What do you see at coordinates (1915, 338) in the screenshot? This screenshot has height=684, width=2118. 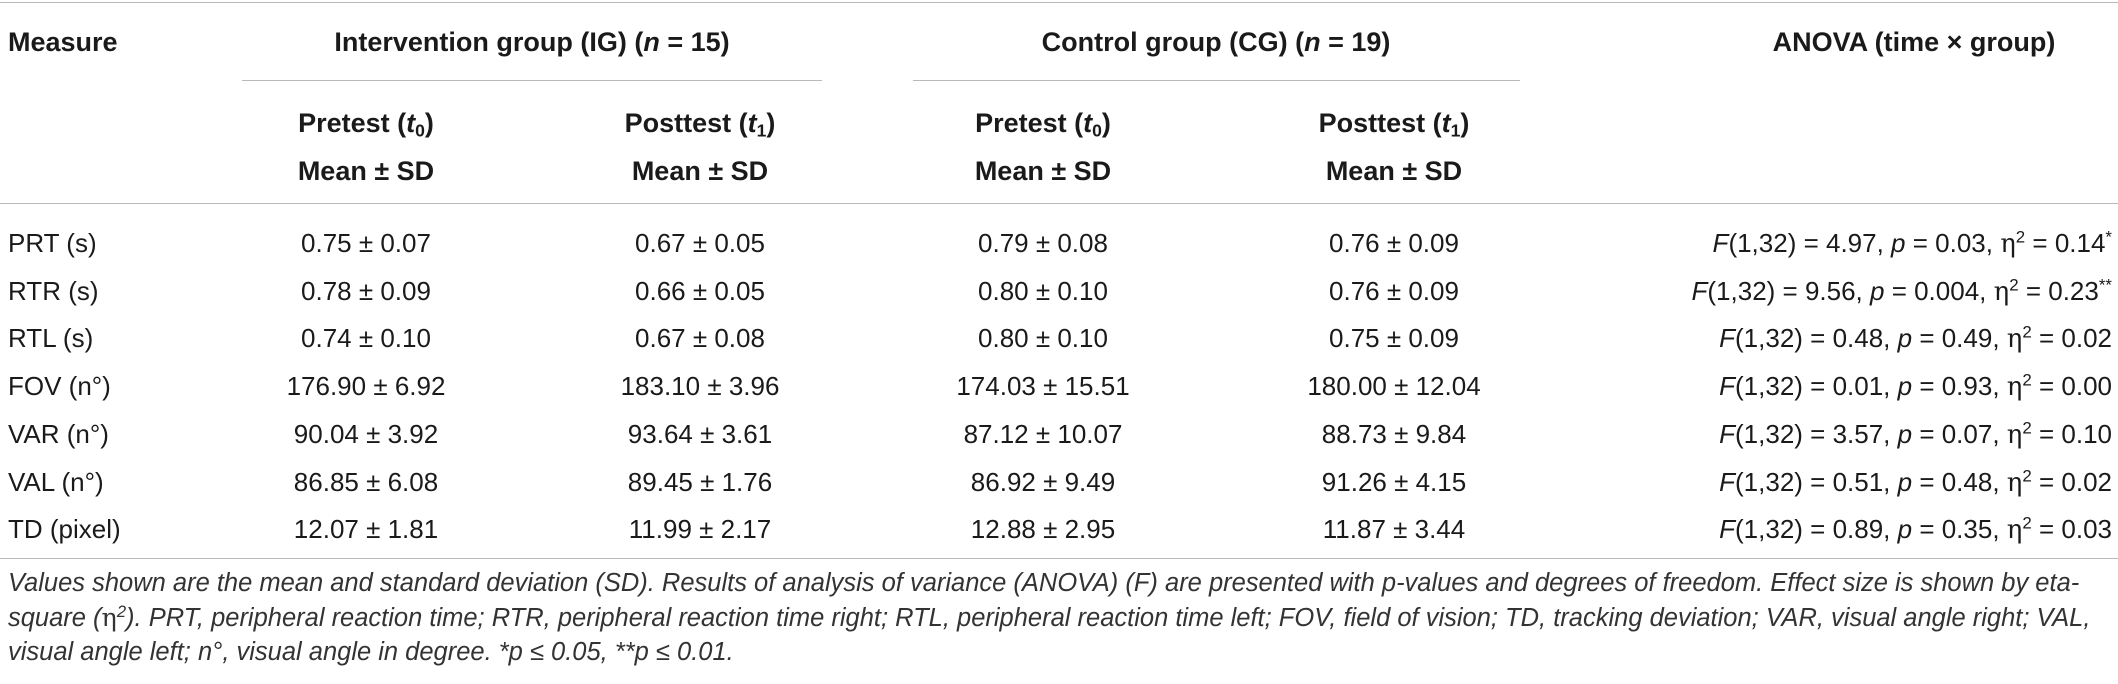 I see `cell-anova: F(1,32) = 0.48, p = 0.49, η2 = 0.02` at bounding box center [1915, 338].